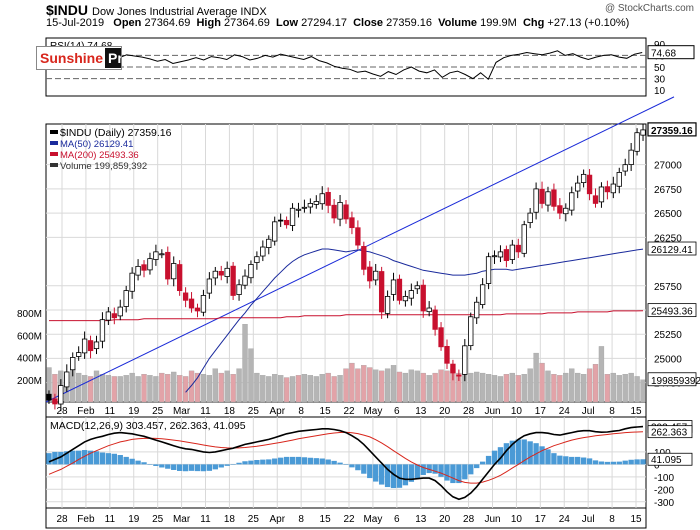 The width and height of the screenshot is (700, 530). Describe the element at coordinates (346, 518) in the screenshot. I see `bottom-x-axis-band` at that location.